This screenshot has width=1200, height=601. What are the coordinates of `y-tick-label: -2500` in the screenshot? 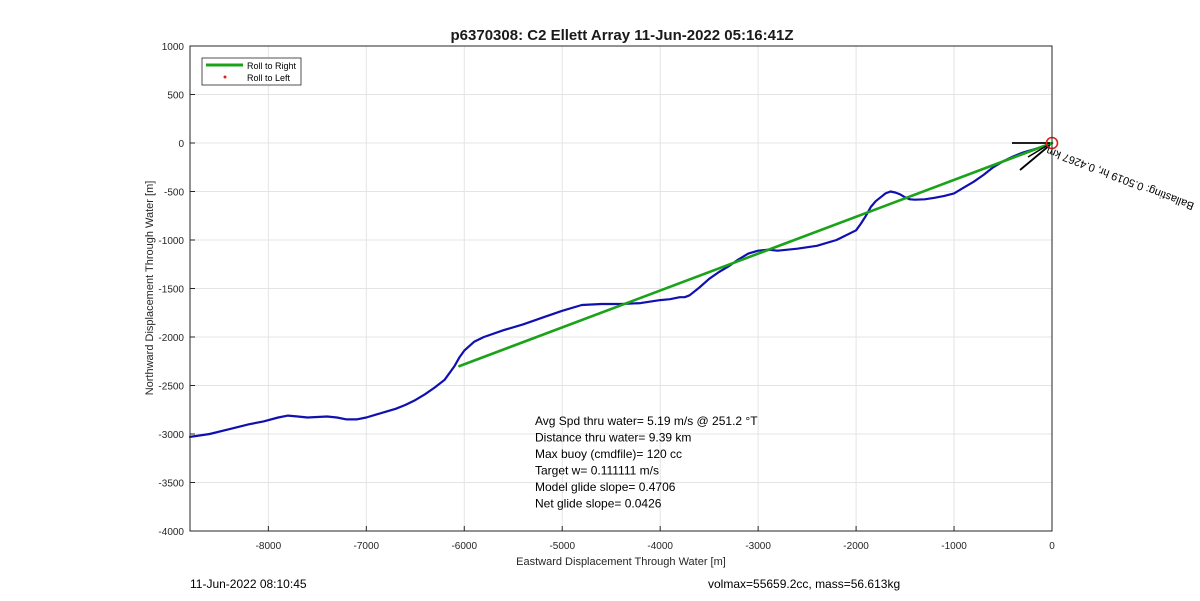 It's located at (171, 387).